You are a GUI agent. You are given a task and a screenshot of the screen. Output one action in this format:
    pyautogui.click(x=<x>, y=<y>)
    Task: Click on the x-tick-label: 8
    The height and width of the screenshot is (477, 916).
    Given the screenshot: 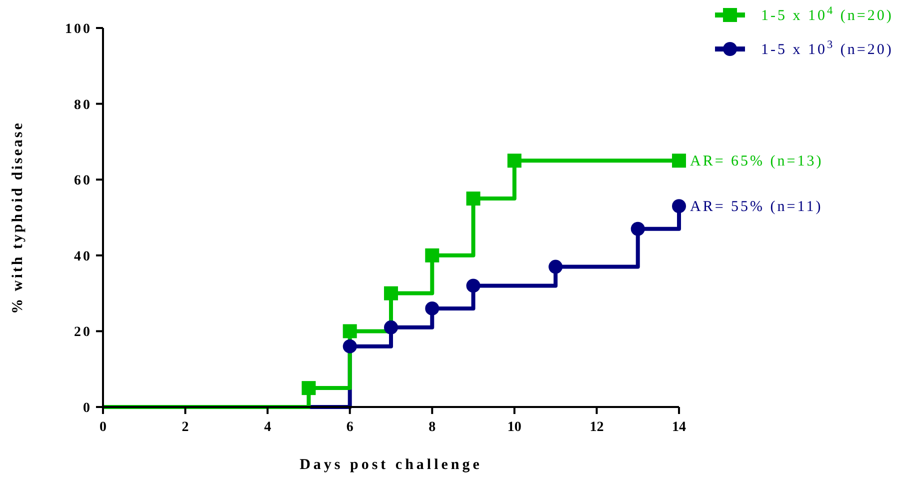 What is the action you would take?
    pyautogui.click(x=432, y=427)
    